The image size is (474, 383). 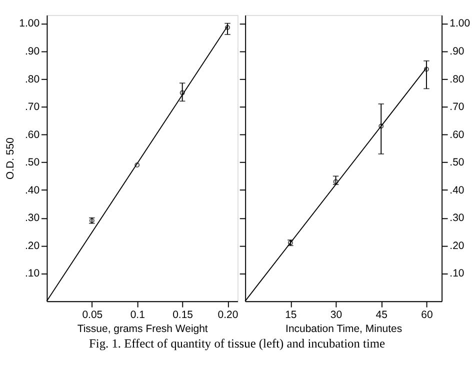 I want to click on y-axis-title: O.D. 550, so click(x=10, y=158).